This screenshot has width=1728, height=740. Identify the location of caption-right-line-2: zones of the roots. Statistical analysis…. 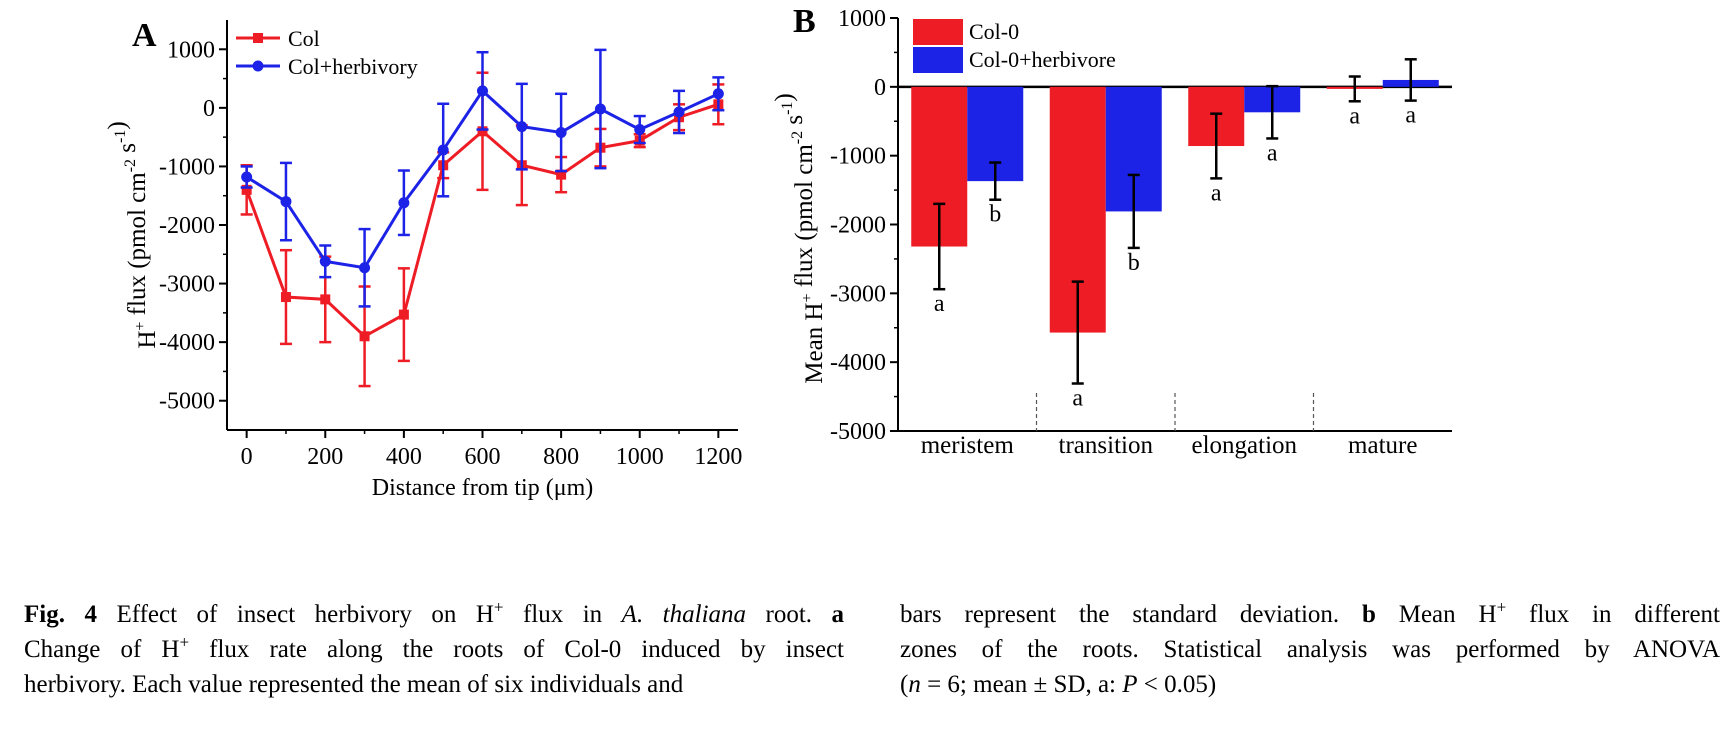
(1310, 649).